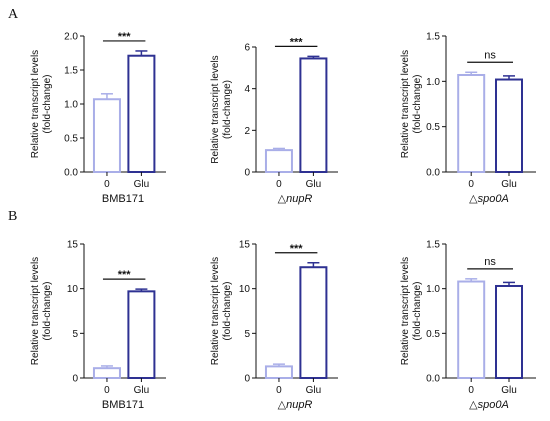  Describe the element at coordinates (247, 131) in the screenshot. I see `y-tick-label: 2` at that location.